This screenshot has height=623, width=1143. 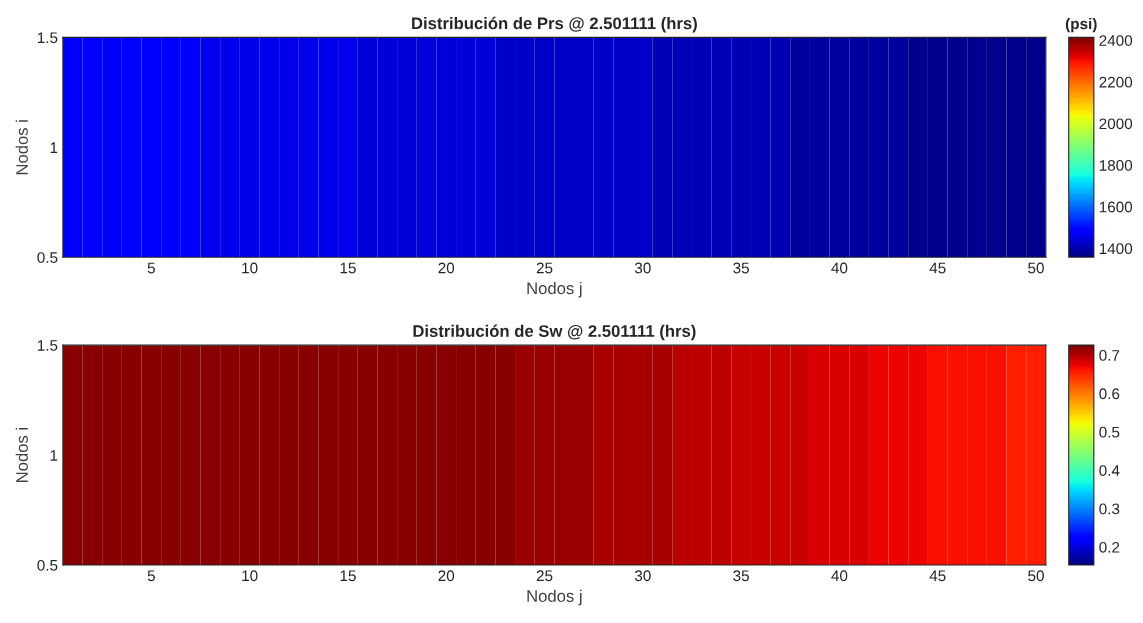 What do you see at coordinates (1109, 470) in the screenshot?
I see `color-bar-label: 0.4` at bounding box center [1109, 470].